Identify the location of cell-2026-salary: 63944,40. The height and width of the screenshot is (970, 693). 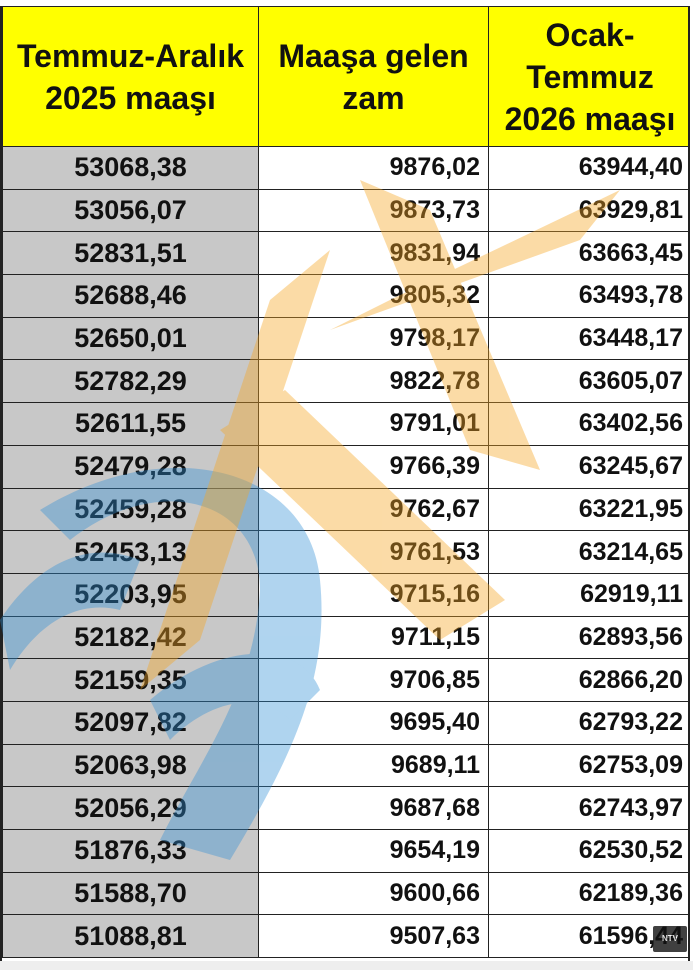
(588, 168).